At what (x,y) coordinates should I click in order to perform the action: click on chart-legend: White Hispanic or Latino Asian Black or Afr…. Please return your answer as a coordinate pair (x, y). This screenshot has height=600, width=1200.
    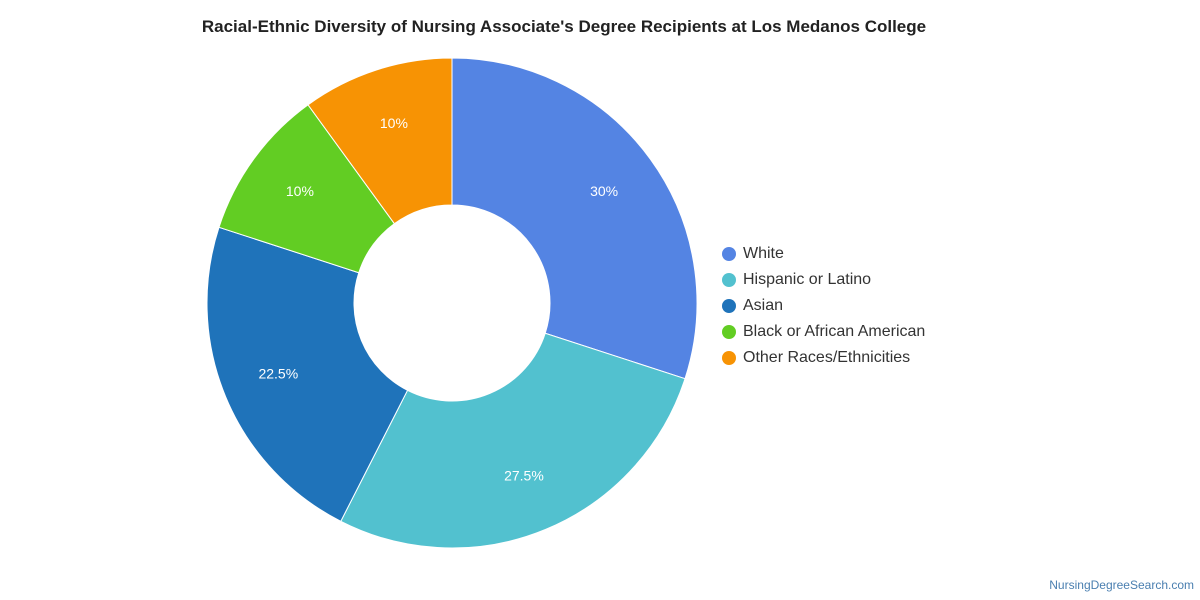
    Looking at the image, I should click on (823, 306).